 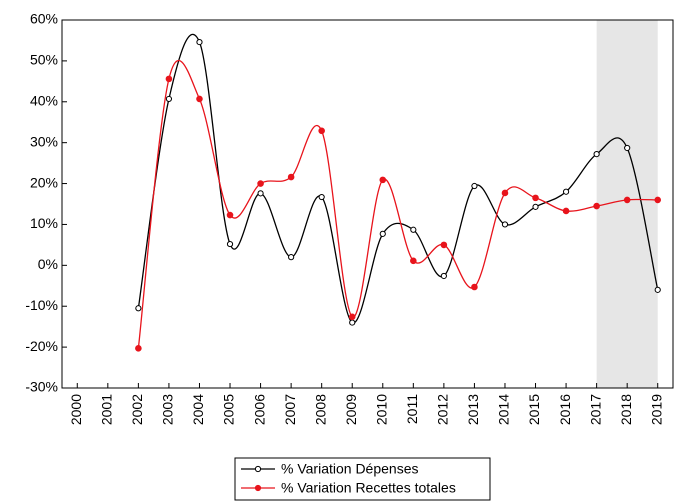 I want to click on y-tick-label: -20%, so click(x=41, y=346).